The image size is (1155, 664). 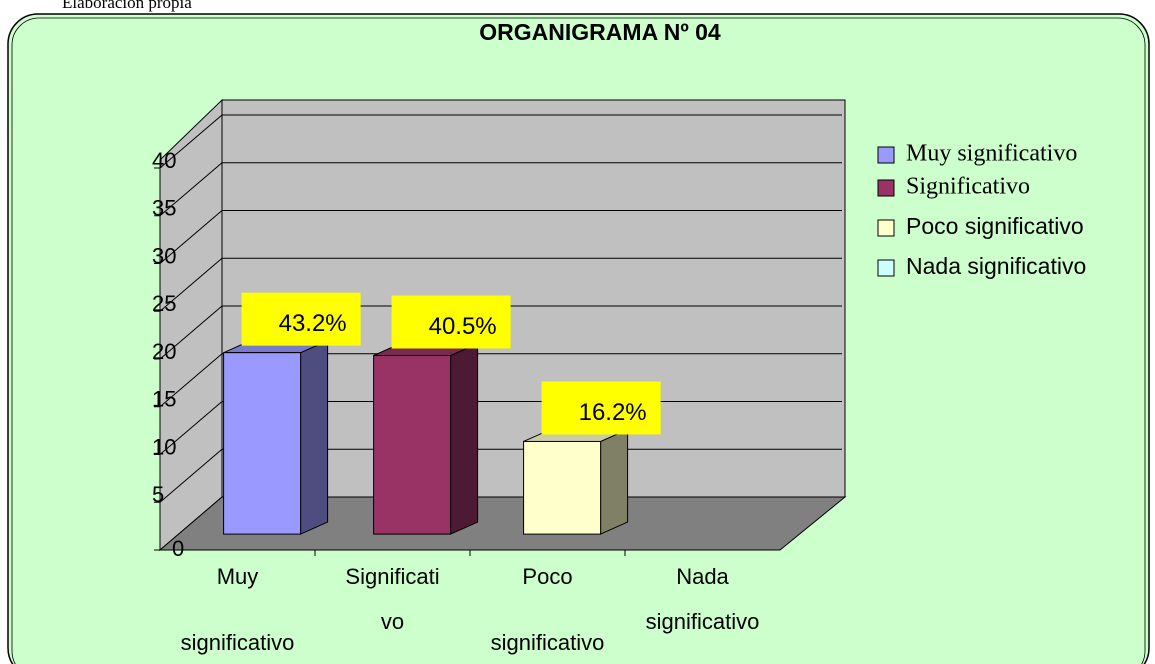 What do you see at coordinates (702, 576) in the screenshot?
I see `x-tick-label-line: Nada` at bounding box center [702, 576].